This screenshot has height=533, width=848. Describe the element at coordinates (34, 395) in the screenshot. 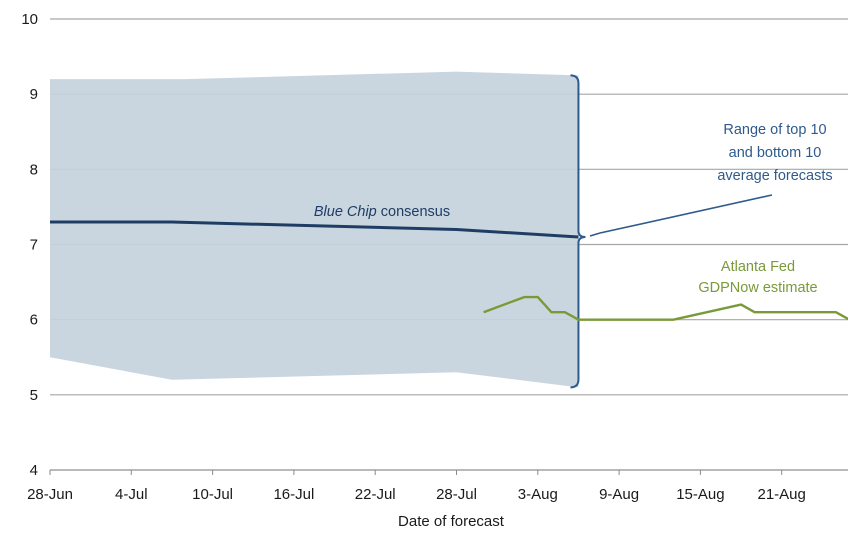

I see `y-tick-label-5: 5` at that location.